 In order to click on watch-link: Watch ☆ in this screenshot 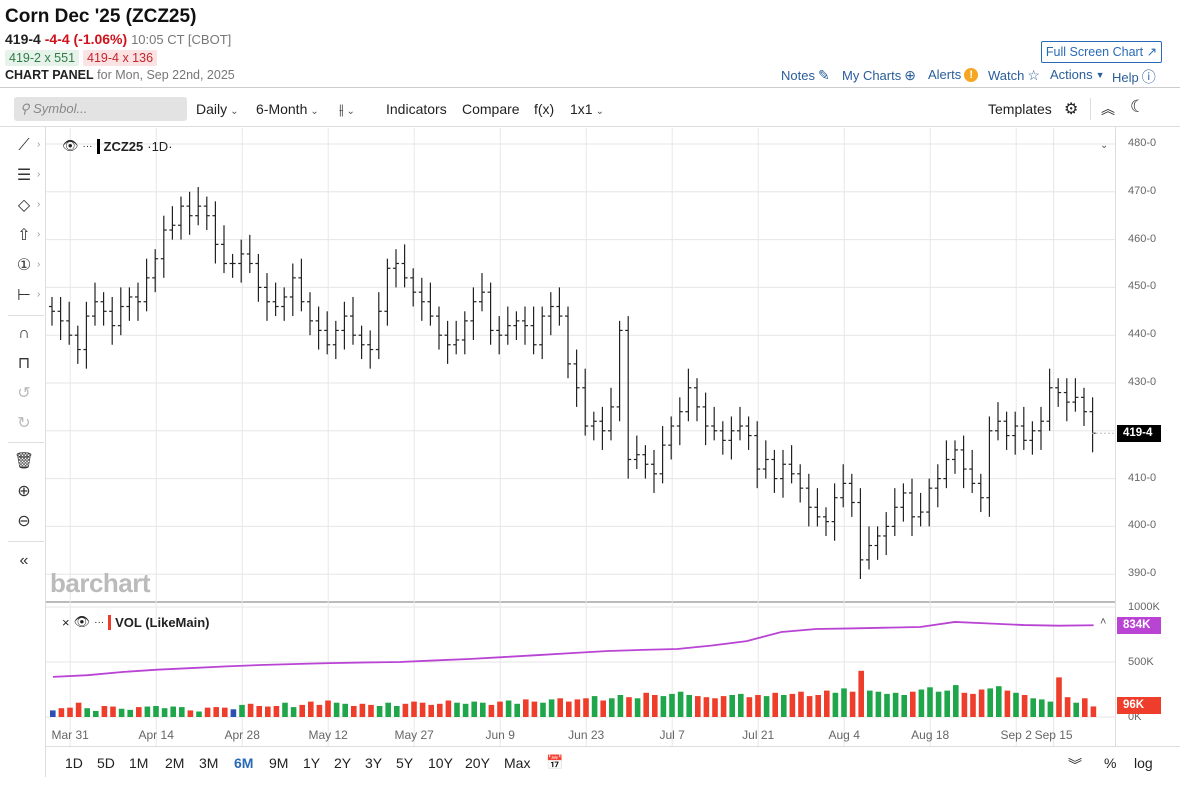, I will do `click(1014, 75)`.